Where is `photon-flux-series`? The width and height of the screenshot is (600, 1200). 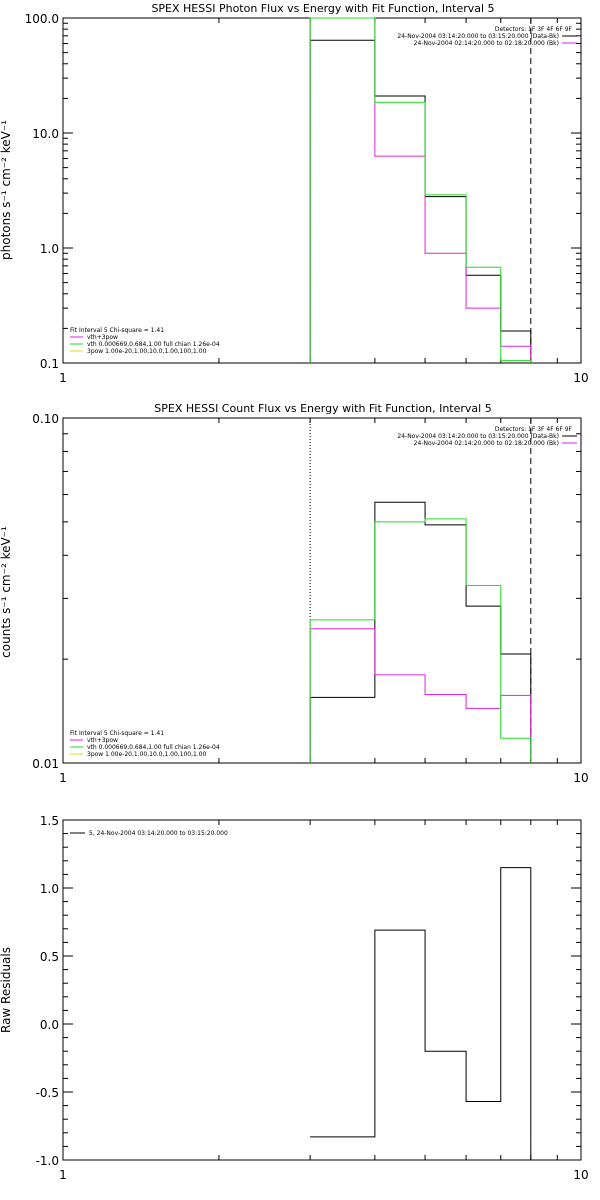
photon-flux-series is located at coordinates (420, 190).